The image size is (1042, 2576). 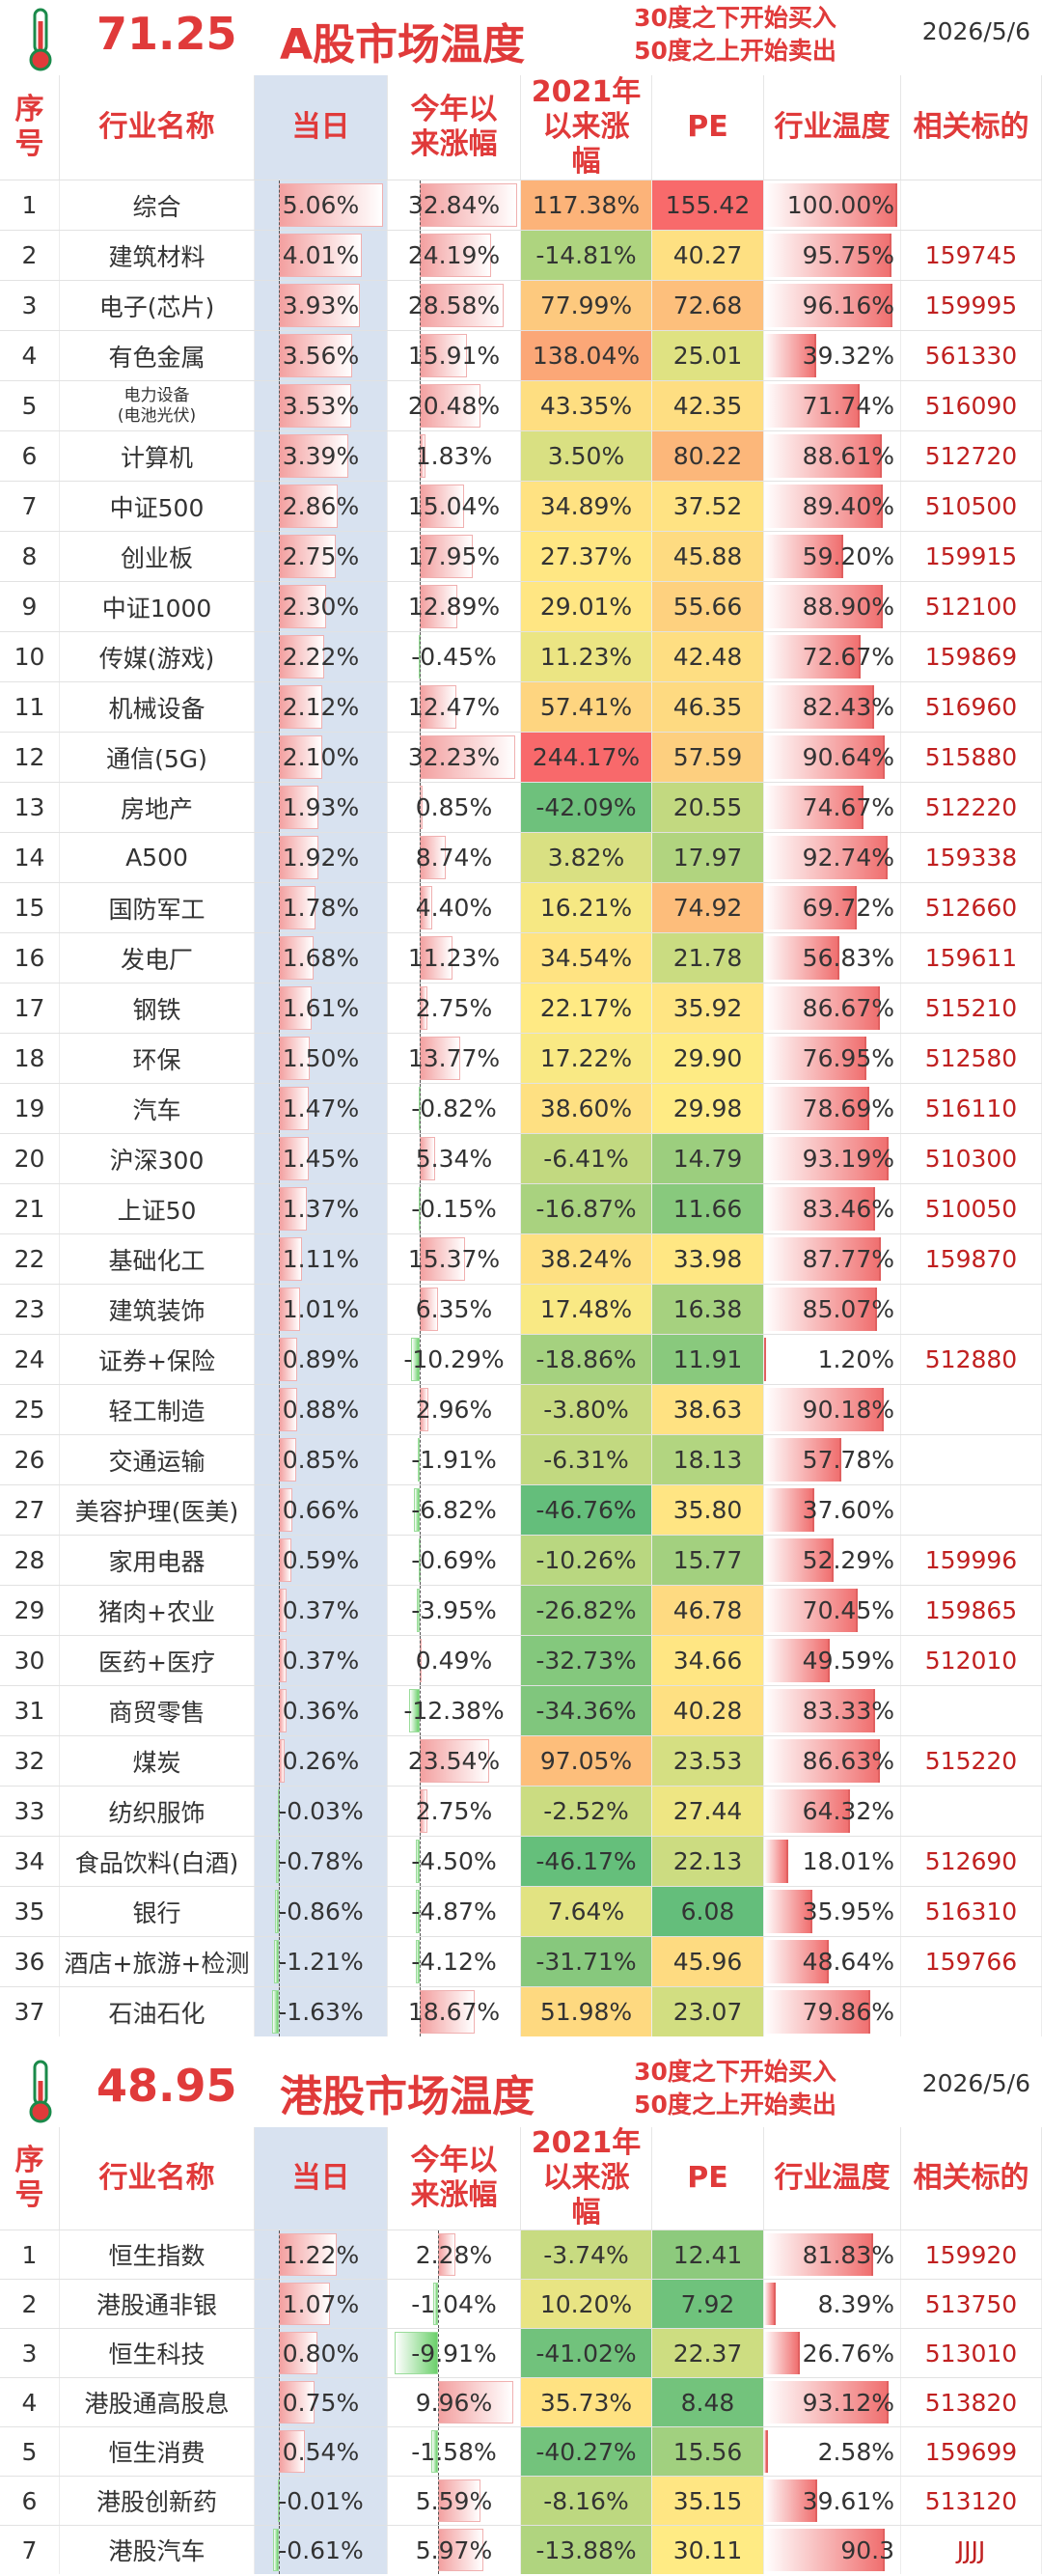 I want to click on ytd-change-value: 24.19%, so click(x=454, y=255).